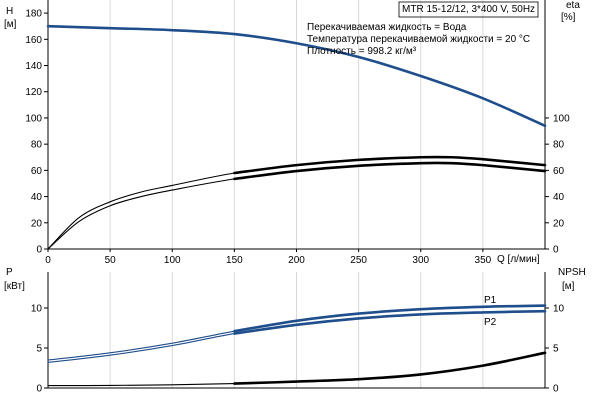 This screenshot has width=600, height=400. Describe the element at coordinates (358, 260) in the screenshot. I see `x-tick-label: 250` at that location.